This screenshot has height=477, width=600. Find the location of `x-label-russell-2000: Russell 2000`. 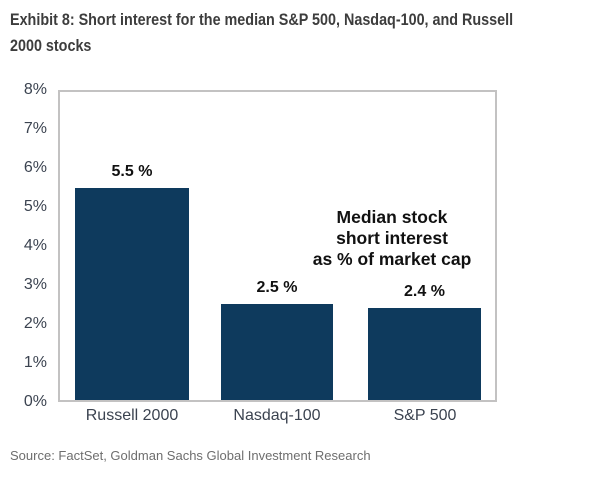

x-label-russell-2000: Russell 2000 is located at coordinates (132, 415).